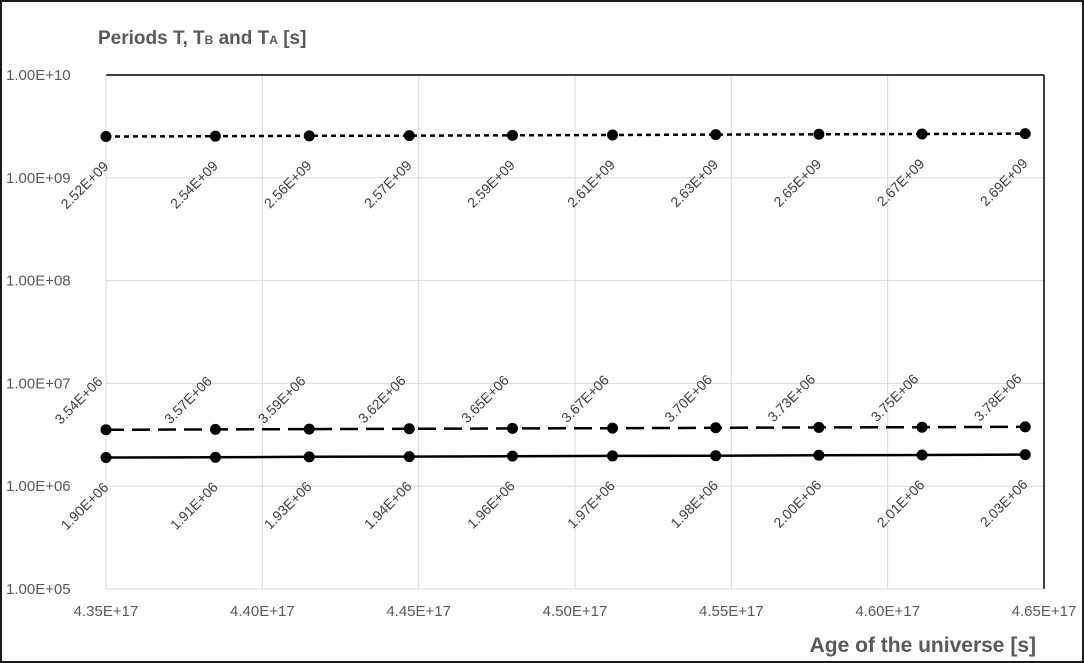  I want to click on series-2-data-label: 3.73E+06, so click(791, 398).